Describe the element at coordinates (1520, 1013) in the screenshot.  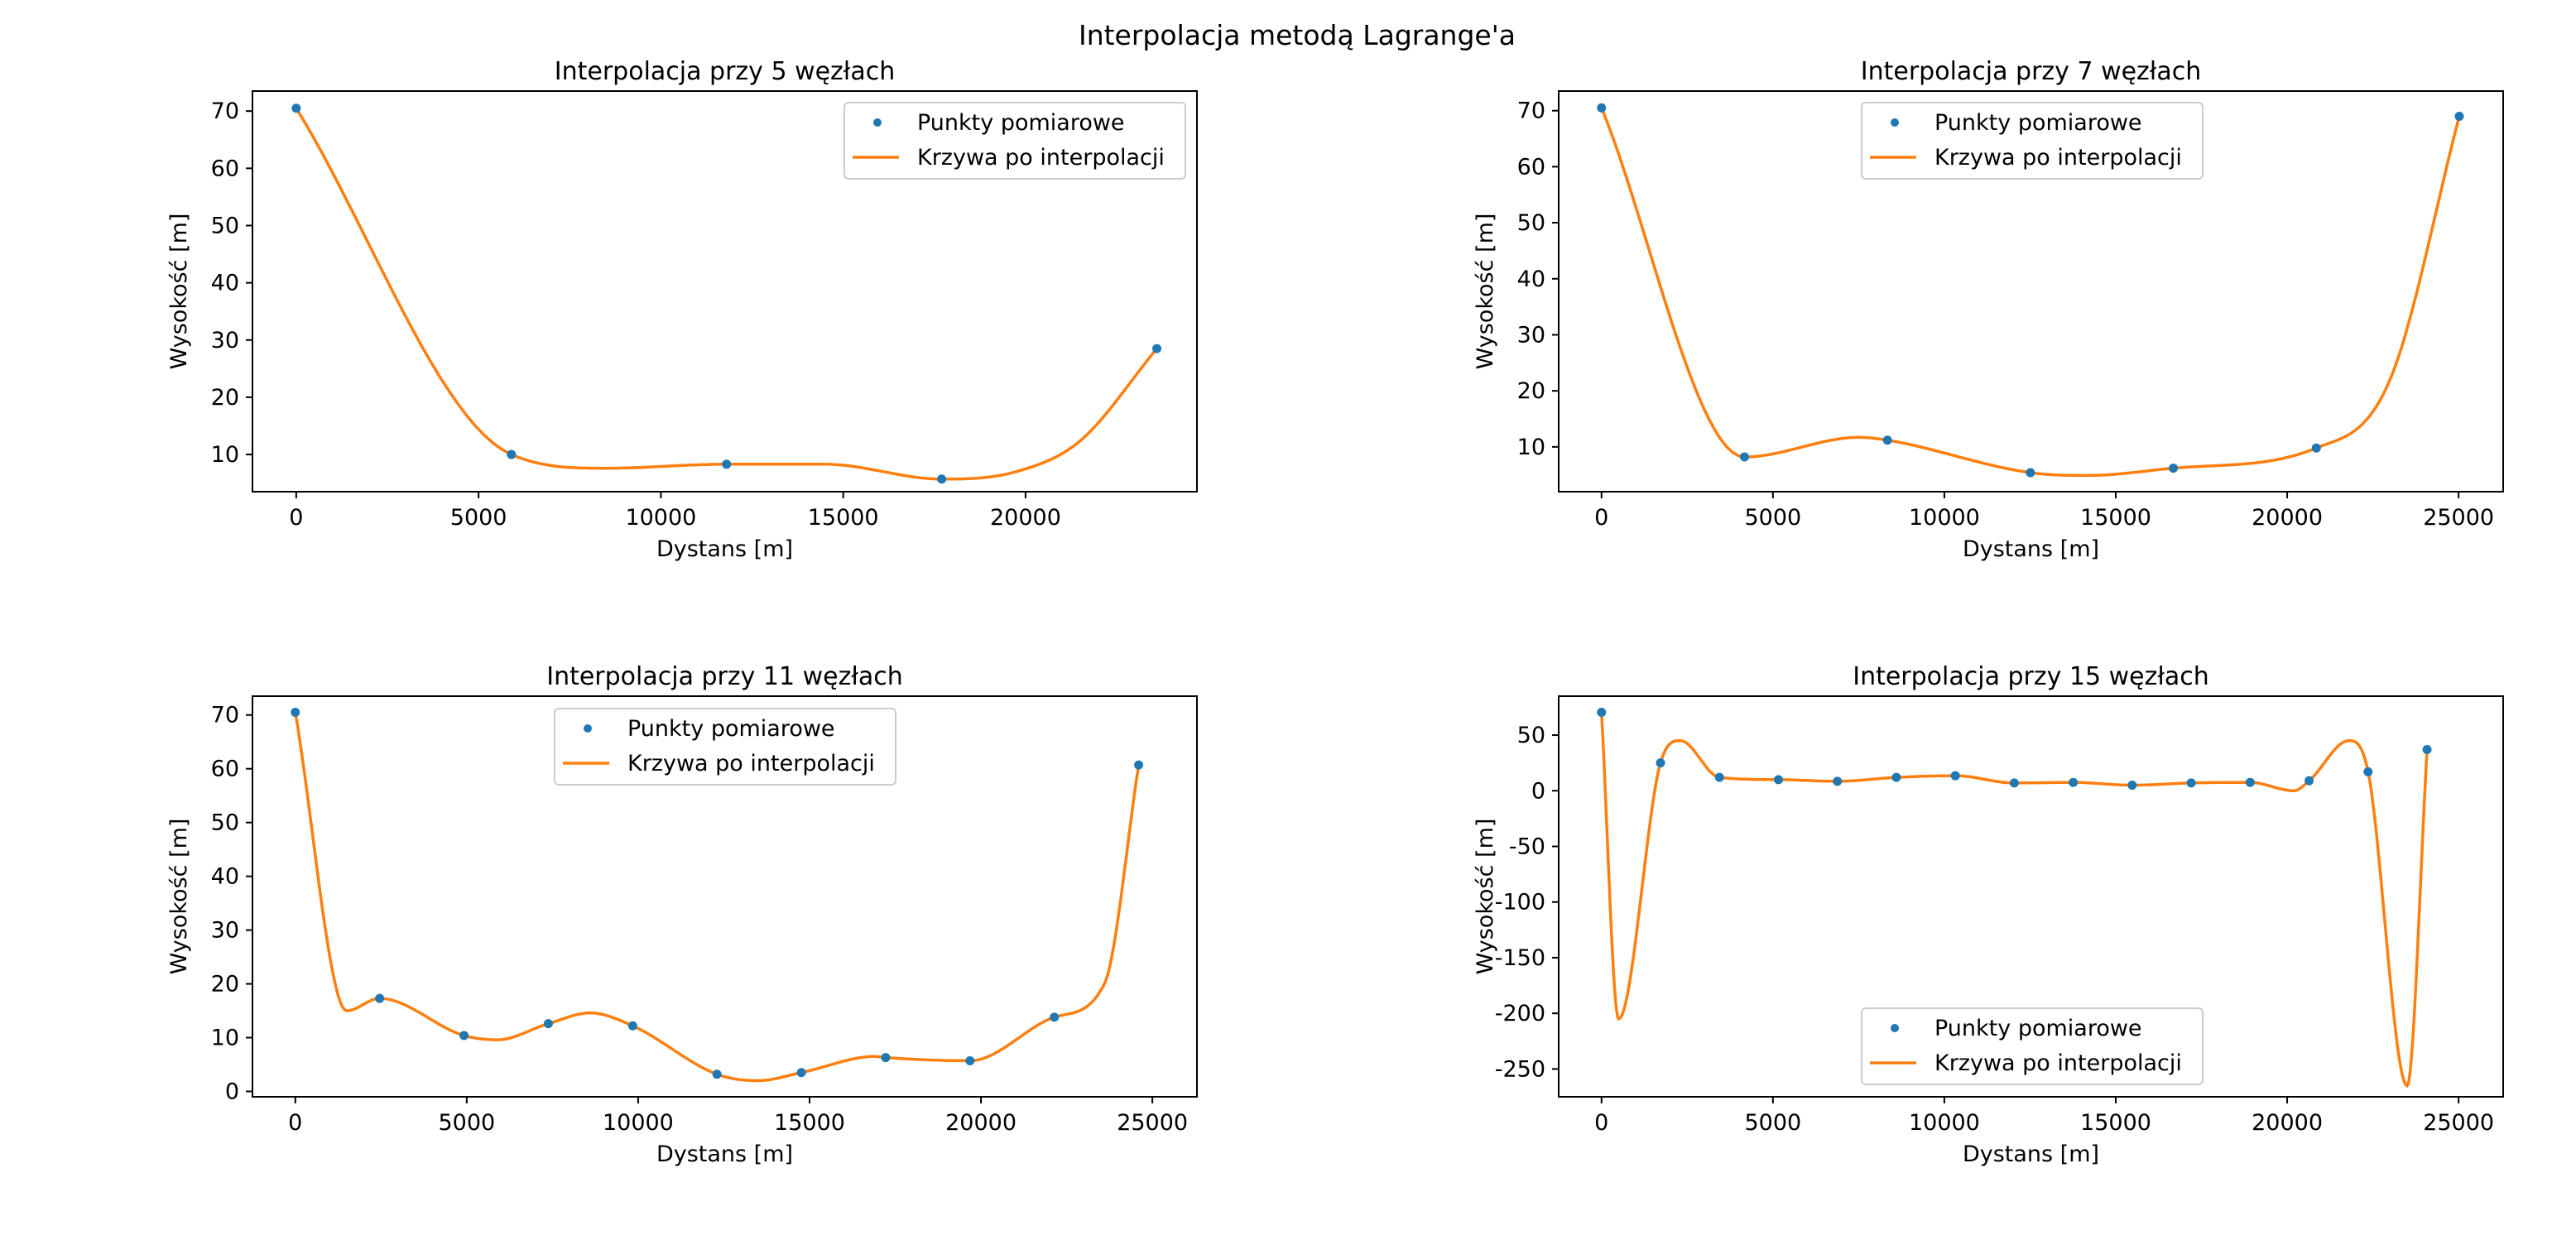
I see `y-tick-label: -200` at that location.